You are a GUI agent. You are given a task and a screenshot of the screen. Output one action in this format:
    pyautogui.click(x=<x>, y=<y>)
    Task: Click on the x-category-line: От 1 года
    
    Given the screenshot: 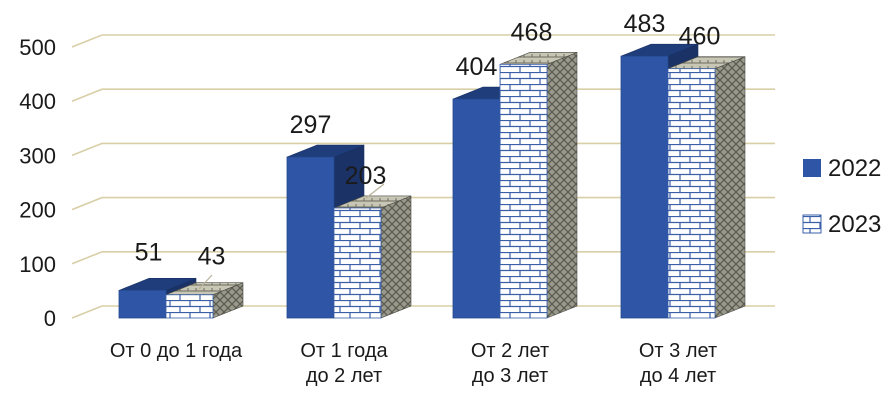 What is the action you would take?
    pyautogui.click(x=344, y=351)
    